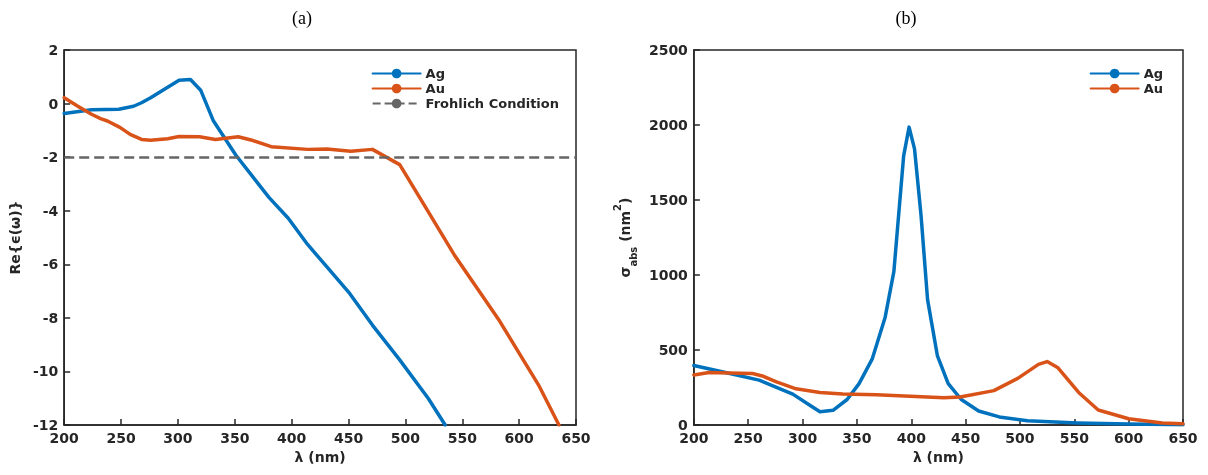  I want to click on y-tick-label: 500, so click(673, 350).